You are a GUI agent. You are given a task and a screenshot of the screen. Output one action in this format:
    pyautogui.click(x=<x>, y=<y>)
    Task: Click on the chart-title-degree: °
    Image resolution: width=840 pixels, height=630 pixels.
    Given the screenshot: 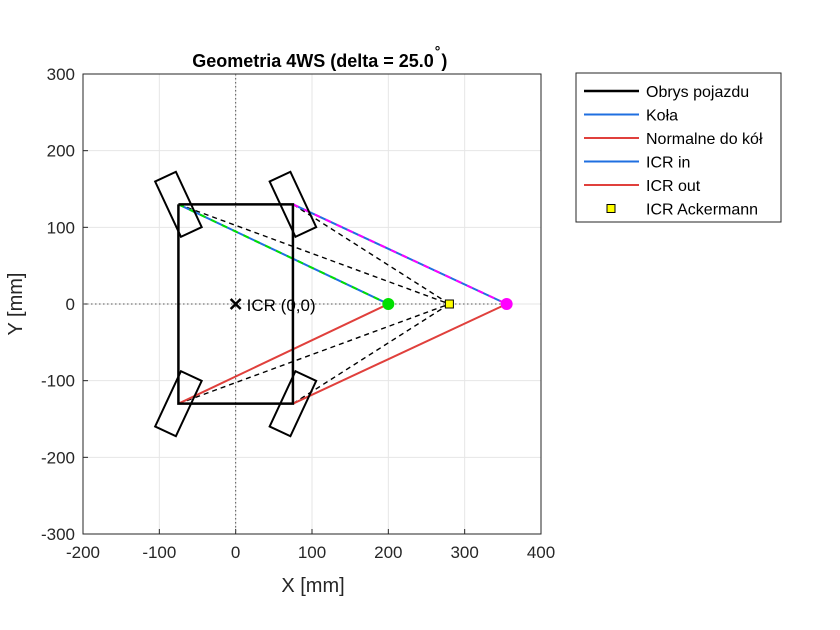 What is the action you would take?
    pyautogui.click(x=438, y=51)
    